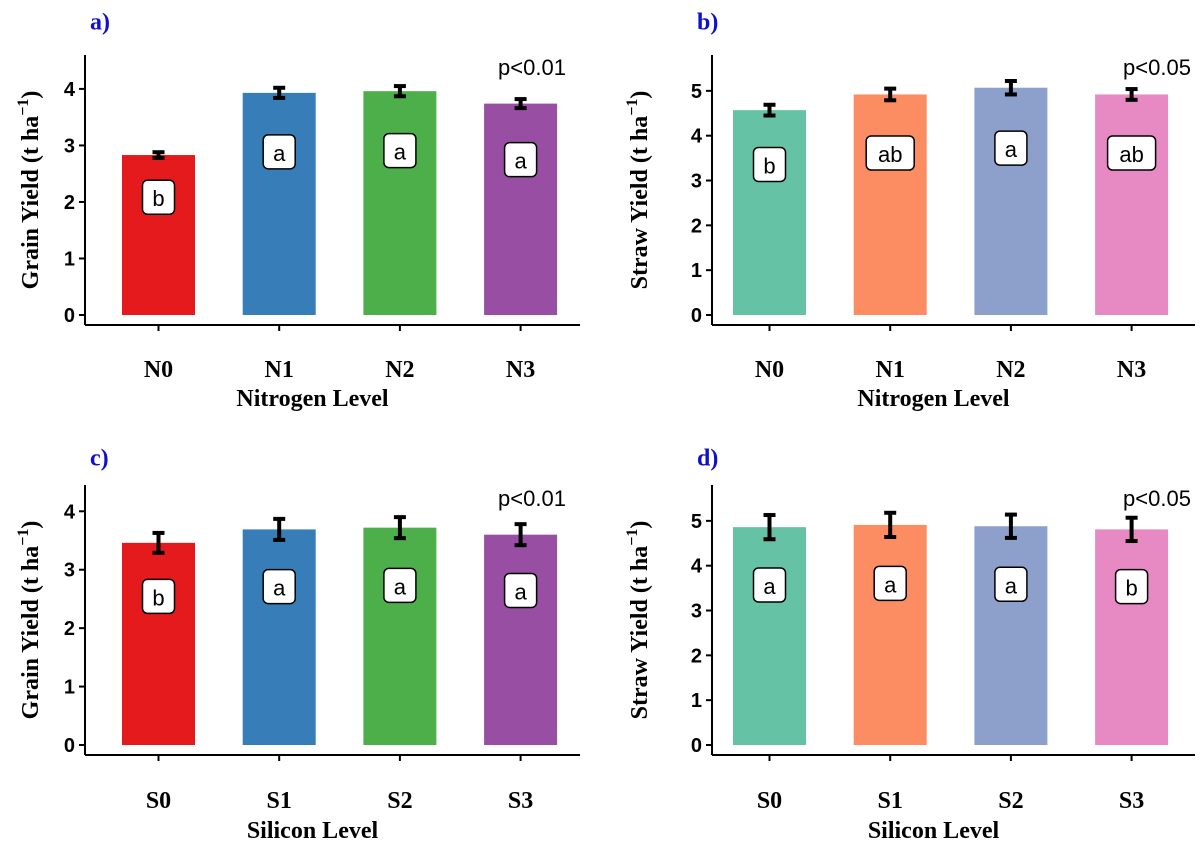  I want to click on x-tick-label-N3: N3, so click(1131, 370).